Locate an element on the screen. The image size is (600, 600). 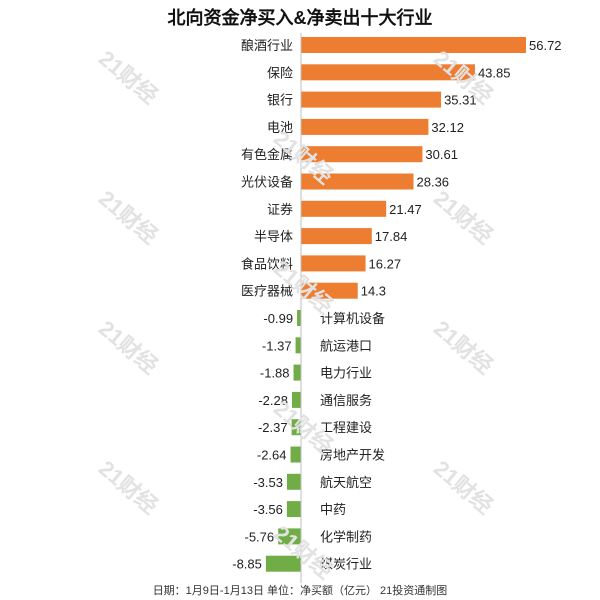
category-label: 航天航空 is located at coordinates (346, 482).